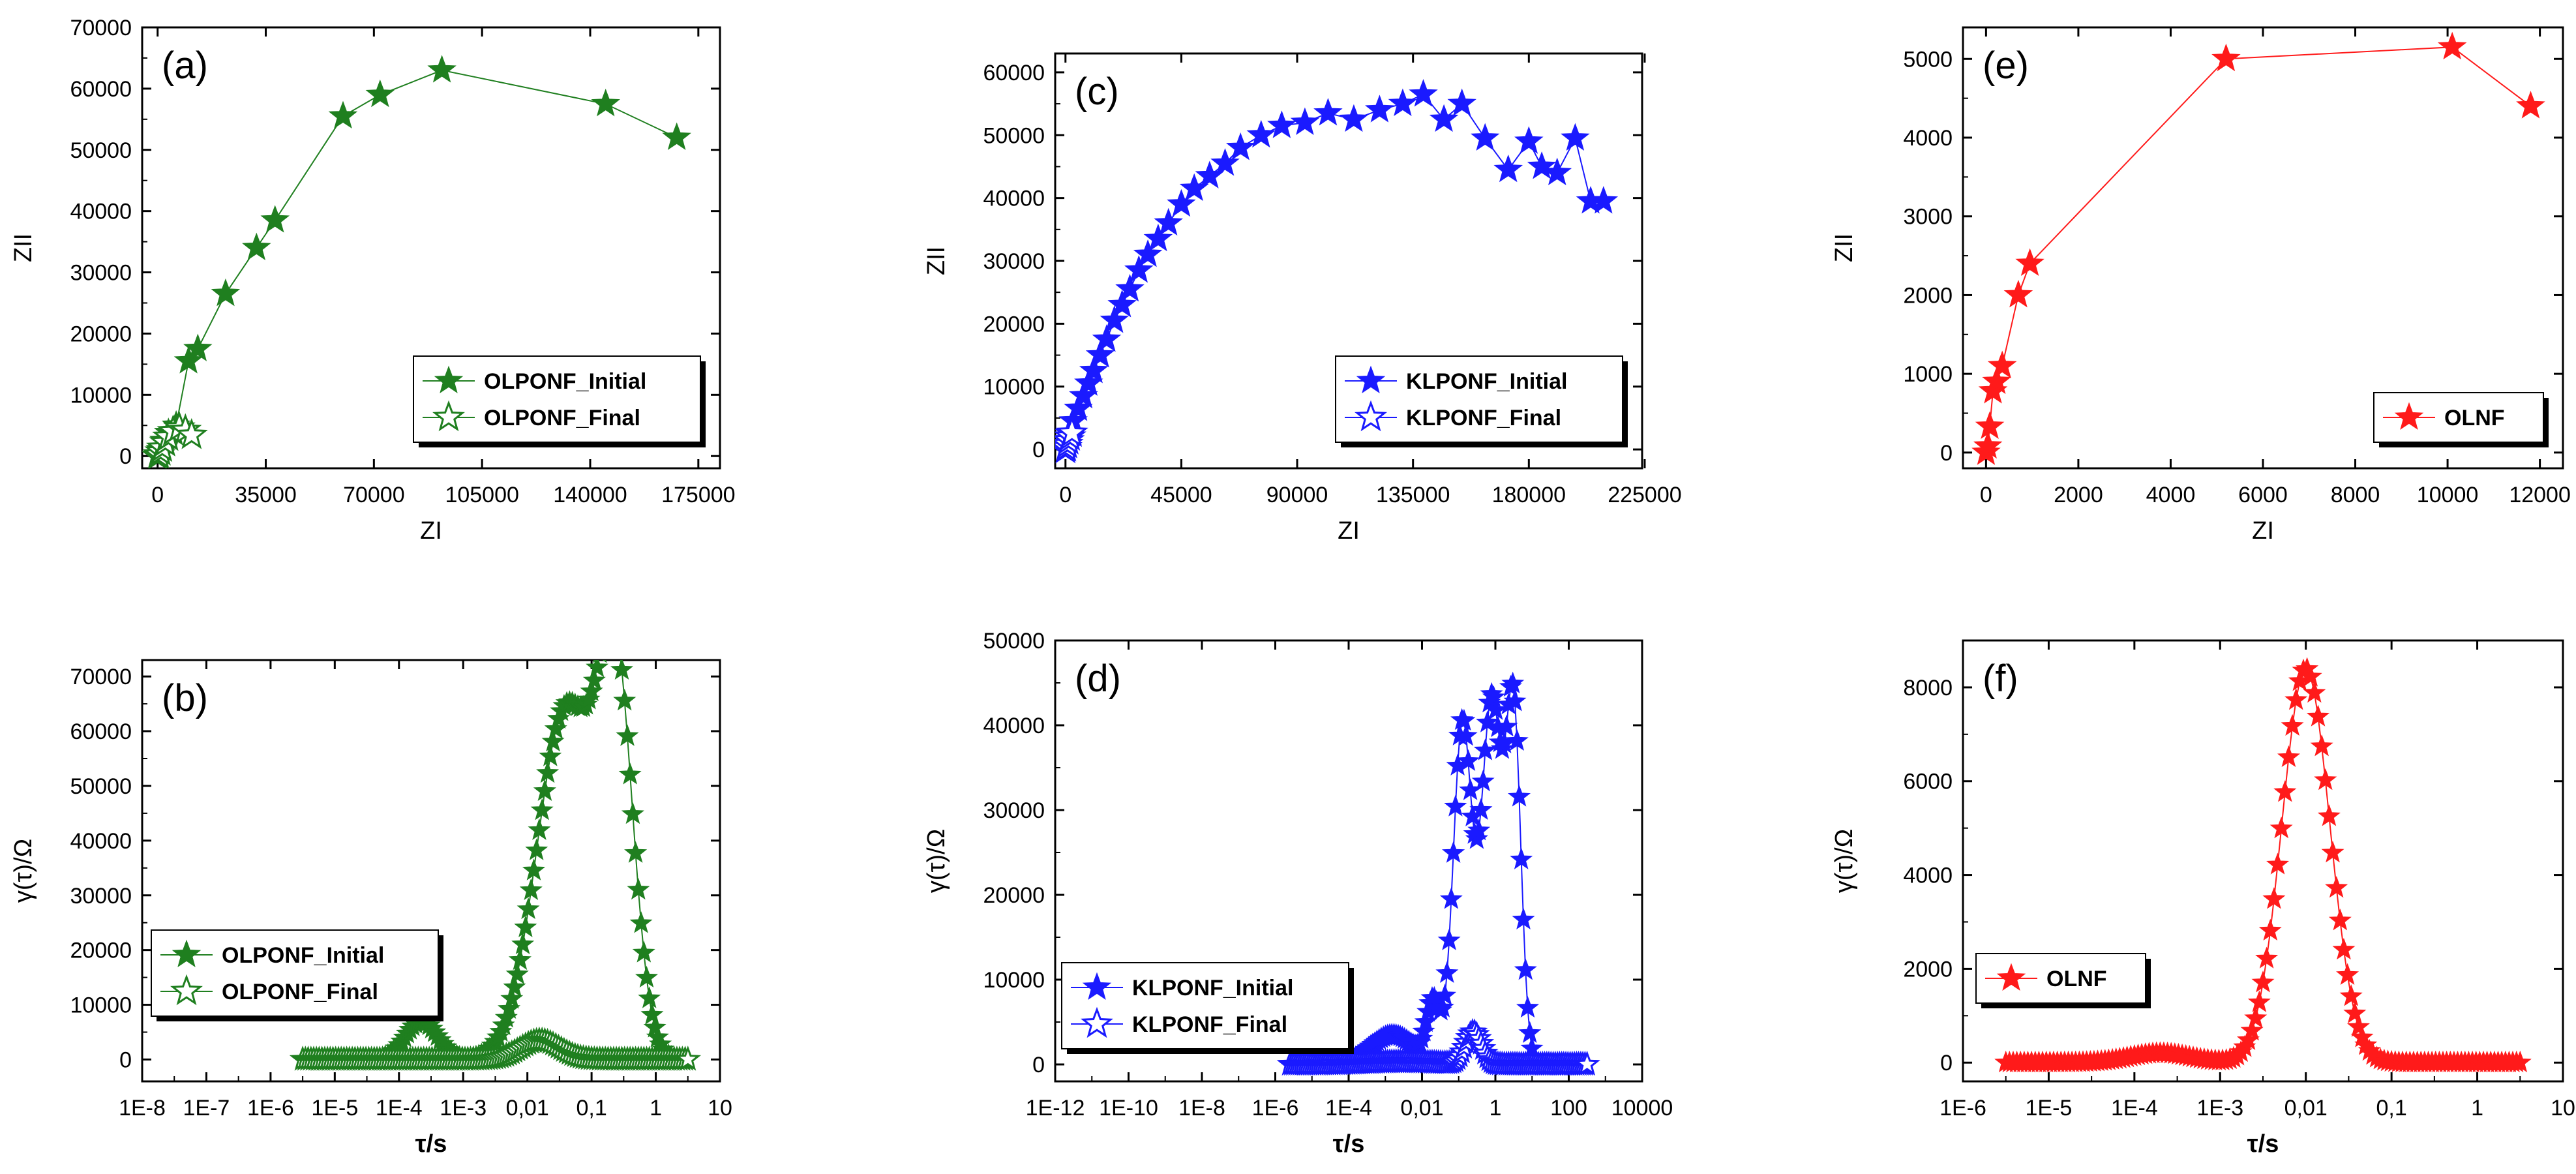 This screenshot has height=1174, width=2576. Describe the element at coordinates (1928, 970) in the screenshot. I see `y-tick-label: 2000` at that location.